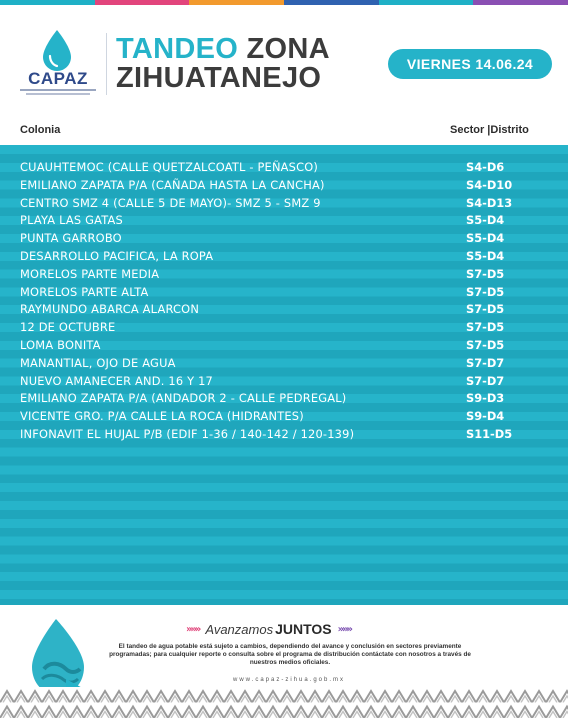 This screenshot has height=718, width=568. Describe the element at coordinates (489, 184) in the screenshot. I see `sector-district-code: S4-D10` at that location.